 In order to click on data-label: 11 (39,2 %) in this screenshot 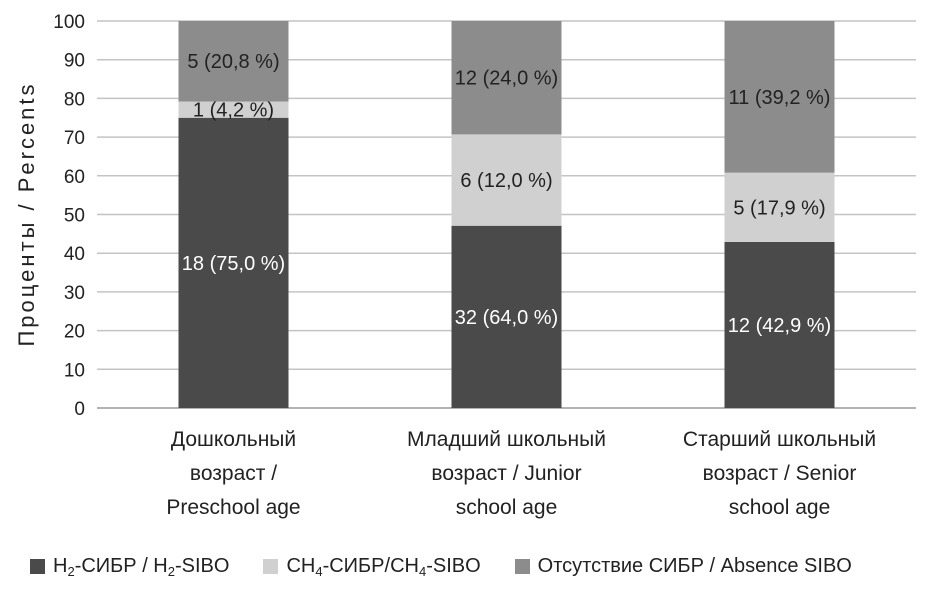, I will do `click(780, 98)`.